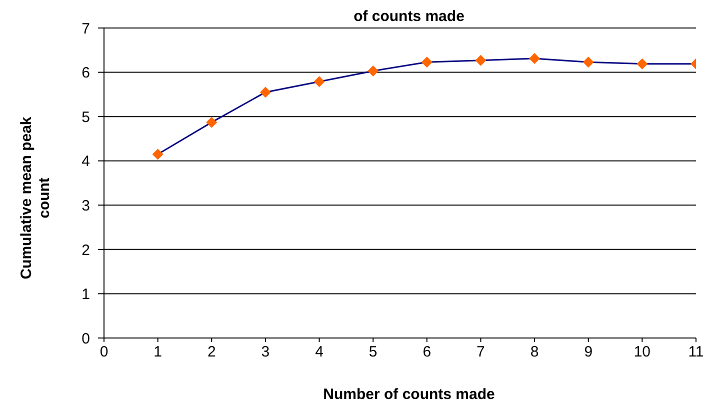 The height and width of the screenshot is (416, 724). Describe the element at coordinates (211, 352) in the screenshot. I see `x-tick-label: 2` at that location.